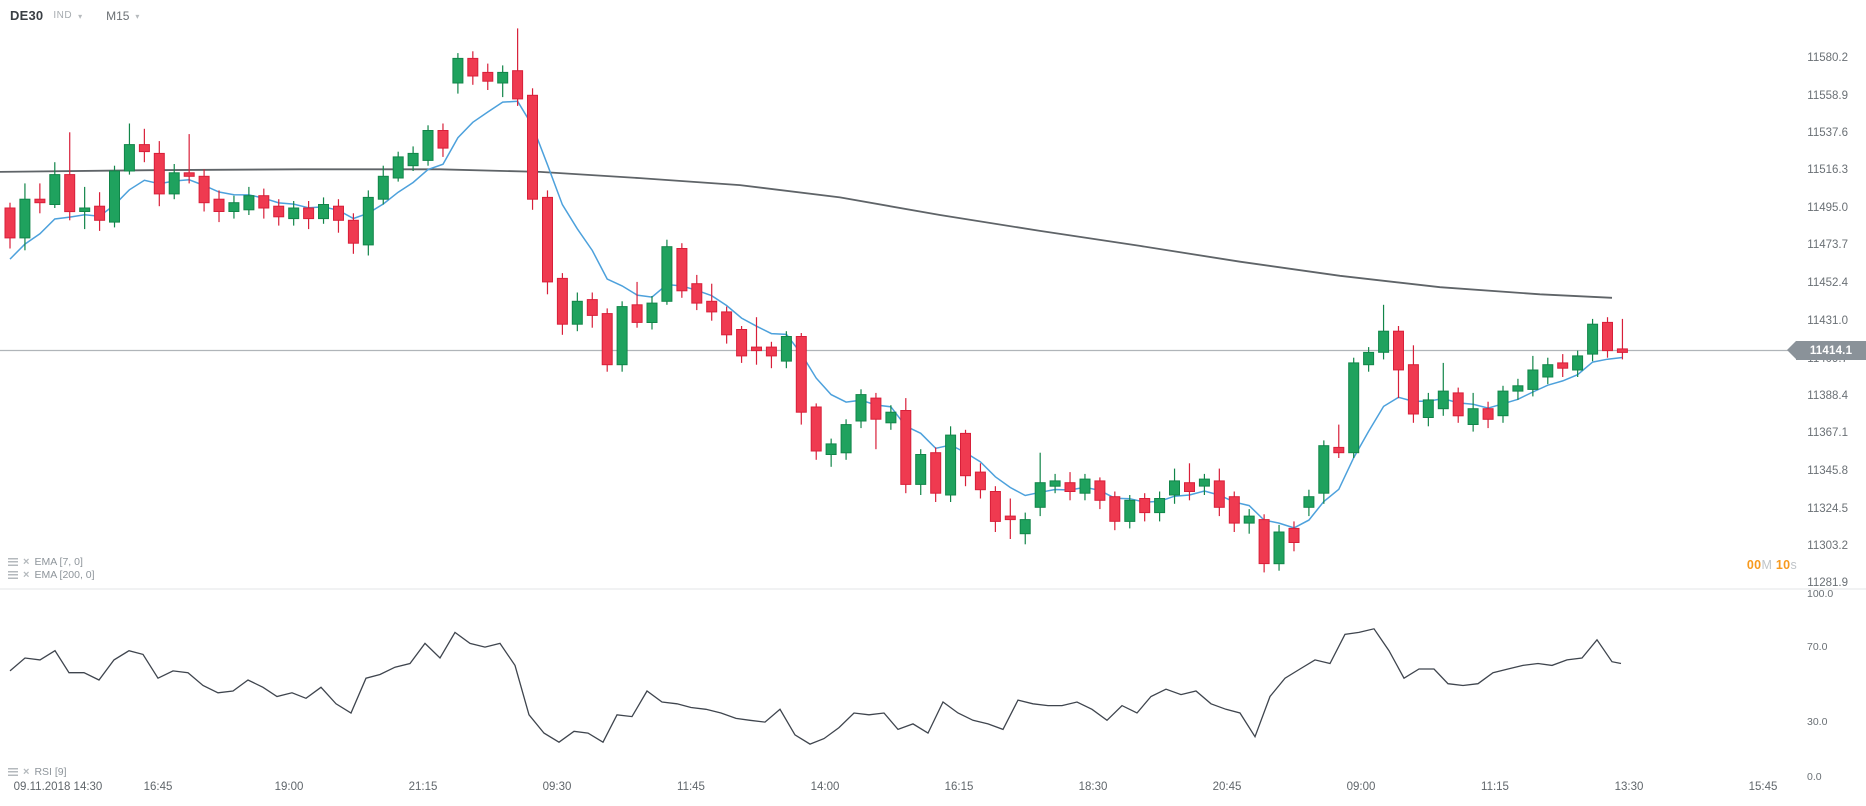  I want to click on rsi-line, so click(815, 686).